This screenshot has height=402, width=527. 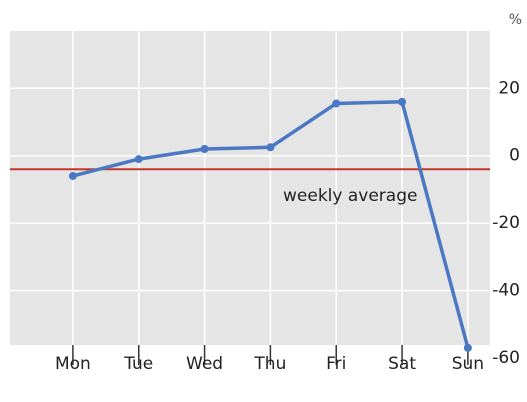 I want to click on y-tick-label: 20, so click(x=509, y=88).